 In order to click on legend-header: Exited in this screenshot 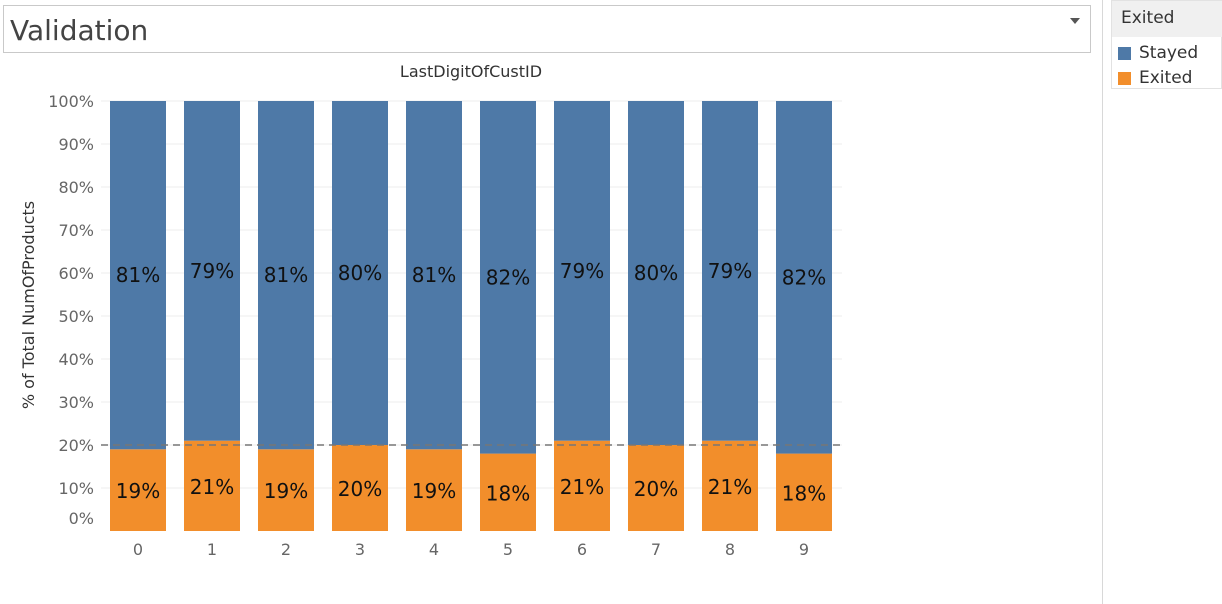, I will do `click(1167, 19)`.